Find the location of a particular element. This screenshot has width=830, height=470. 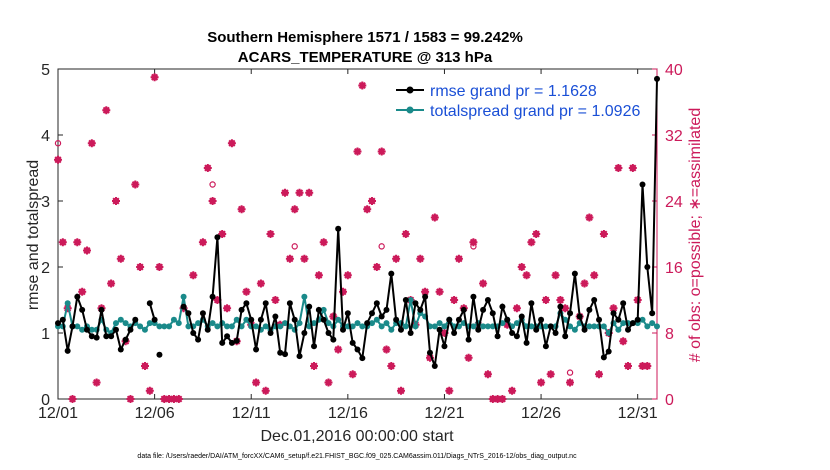

legend-rmse-label: rmse grand pr = 1.1628 is located at coordinates (513, 91).